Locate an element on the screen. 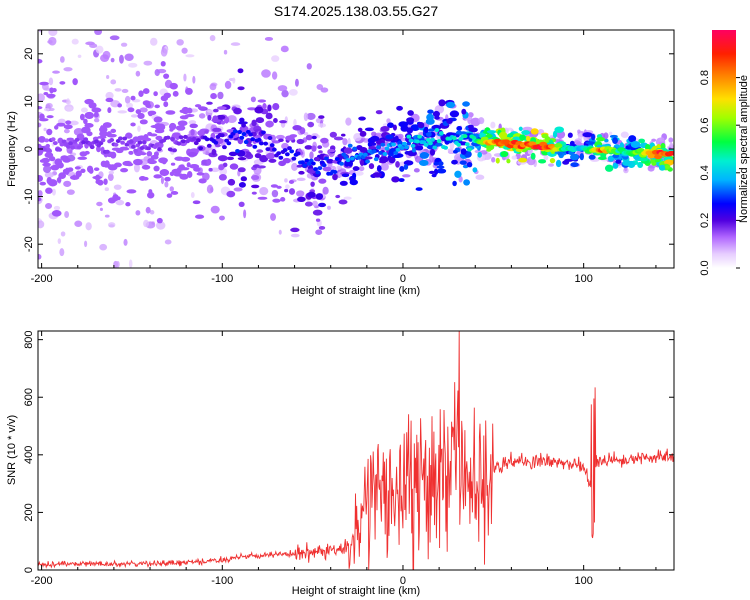 This screenshot has height=600, width=750. spectrogram-x-tick-label: -100 is located at coordinates (222, 279).